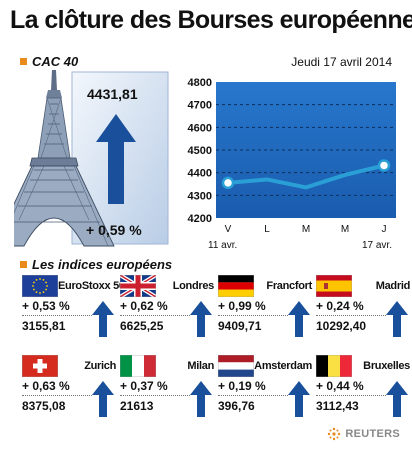  I want to click on index-name: Amsterdam, so click(283, 366).